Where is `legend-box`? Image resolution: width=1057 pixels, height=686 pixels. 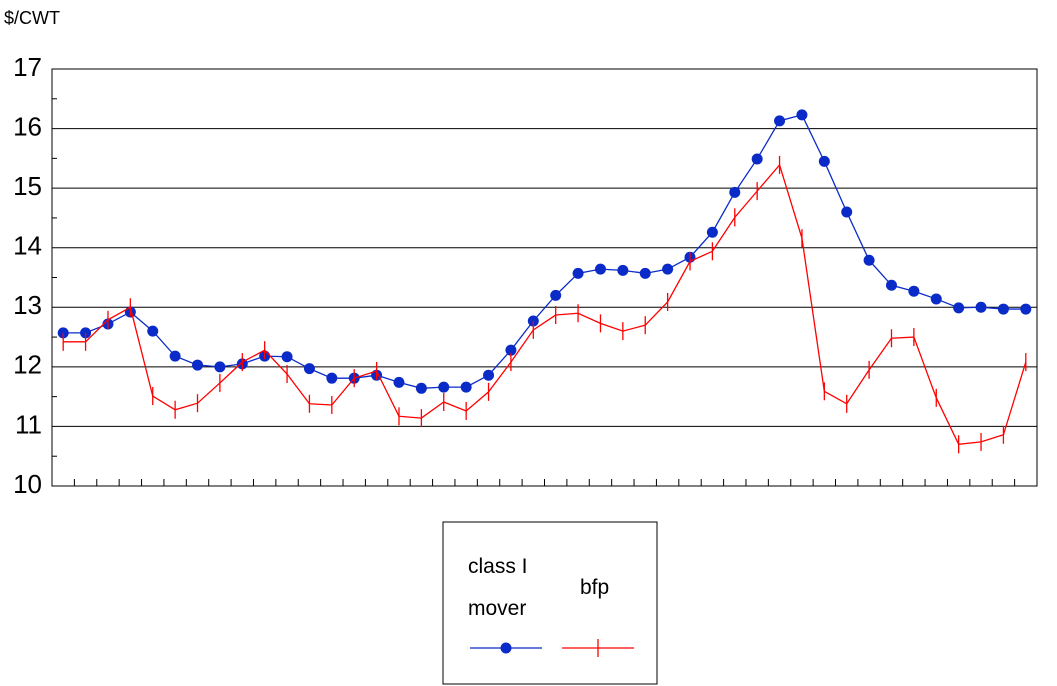 legend-box is located at coordinates (550, 603).